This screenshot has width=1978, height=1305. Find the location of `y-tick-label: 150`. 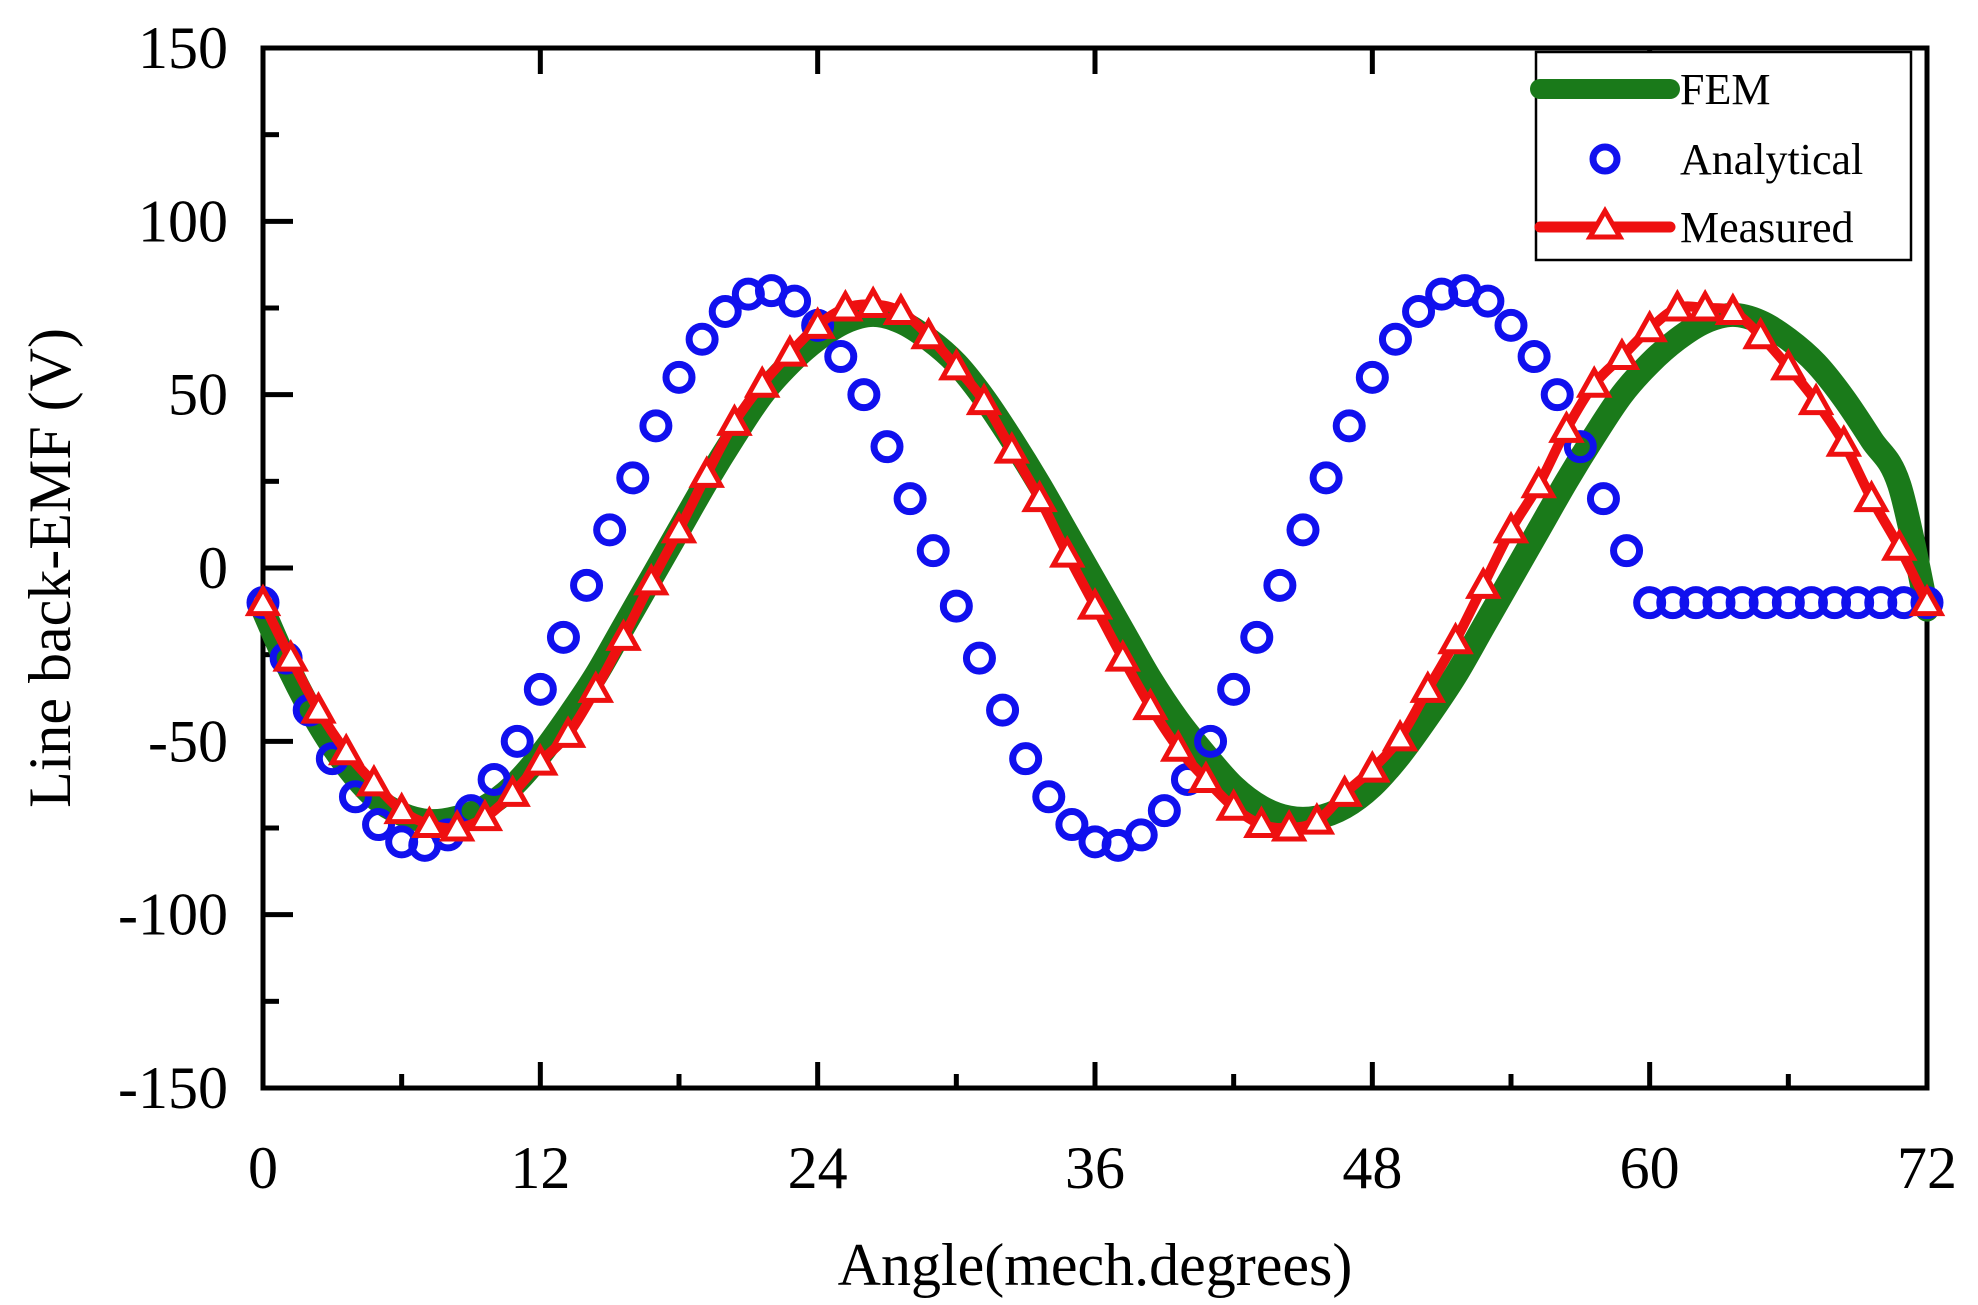

y-tick-label: 150 is located at coordinates (183, 48).